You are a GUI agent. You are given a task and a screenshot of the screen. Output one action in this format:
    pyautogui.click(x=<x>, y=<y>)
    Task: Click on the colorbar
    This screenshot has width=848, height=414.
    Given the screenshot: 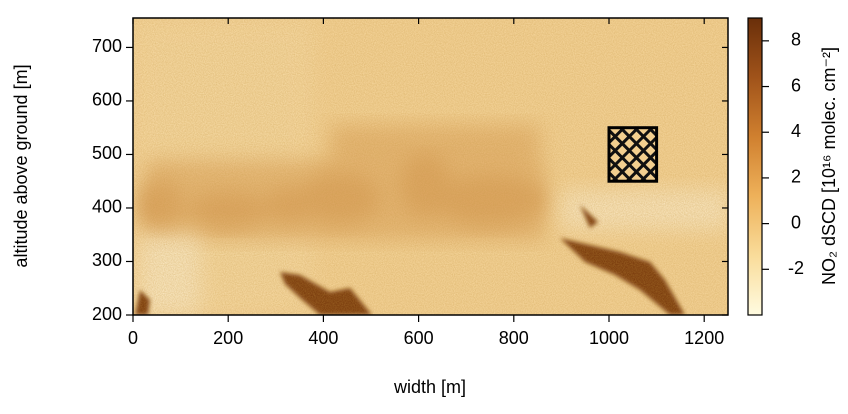 What is the action you would take?
    pyautogui.click(x=755, y=166)
    